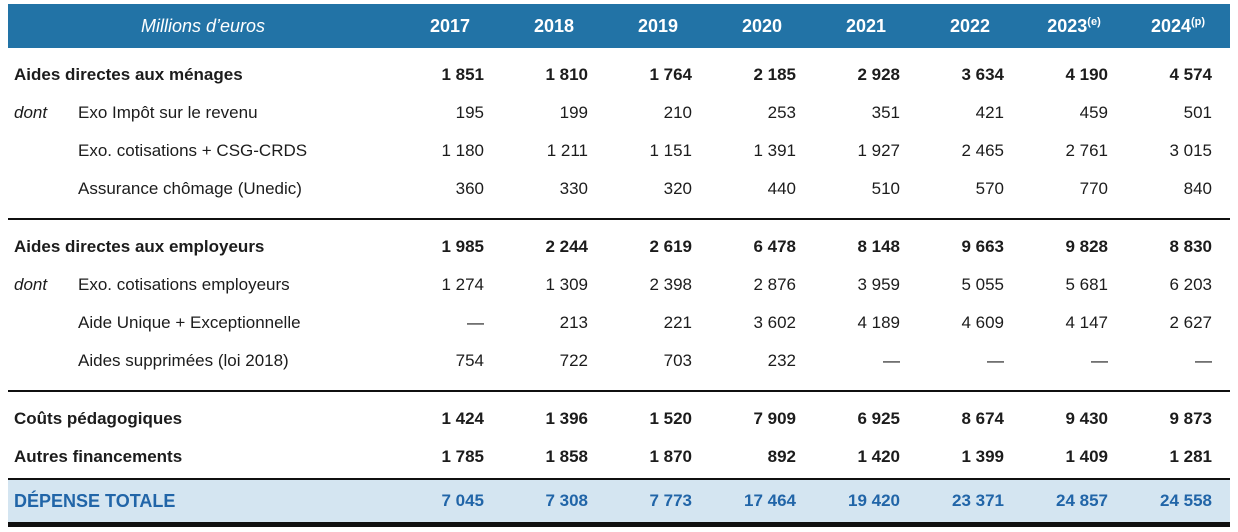  Describe the element at coordinates (781, 360) in the screenshot. I see `cell-value: 232` at that location.